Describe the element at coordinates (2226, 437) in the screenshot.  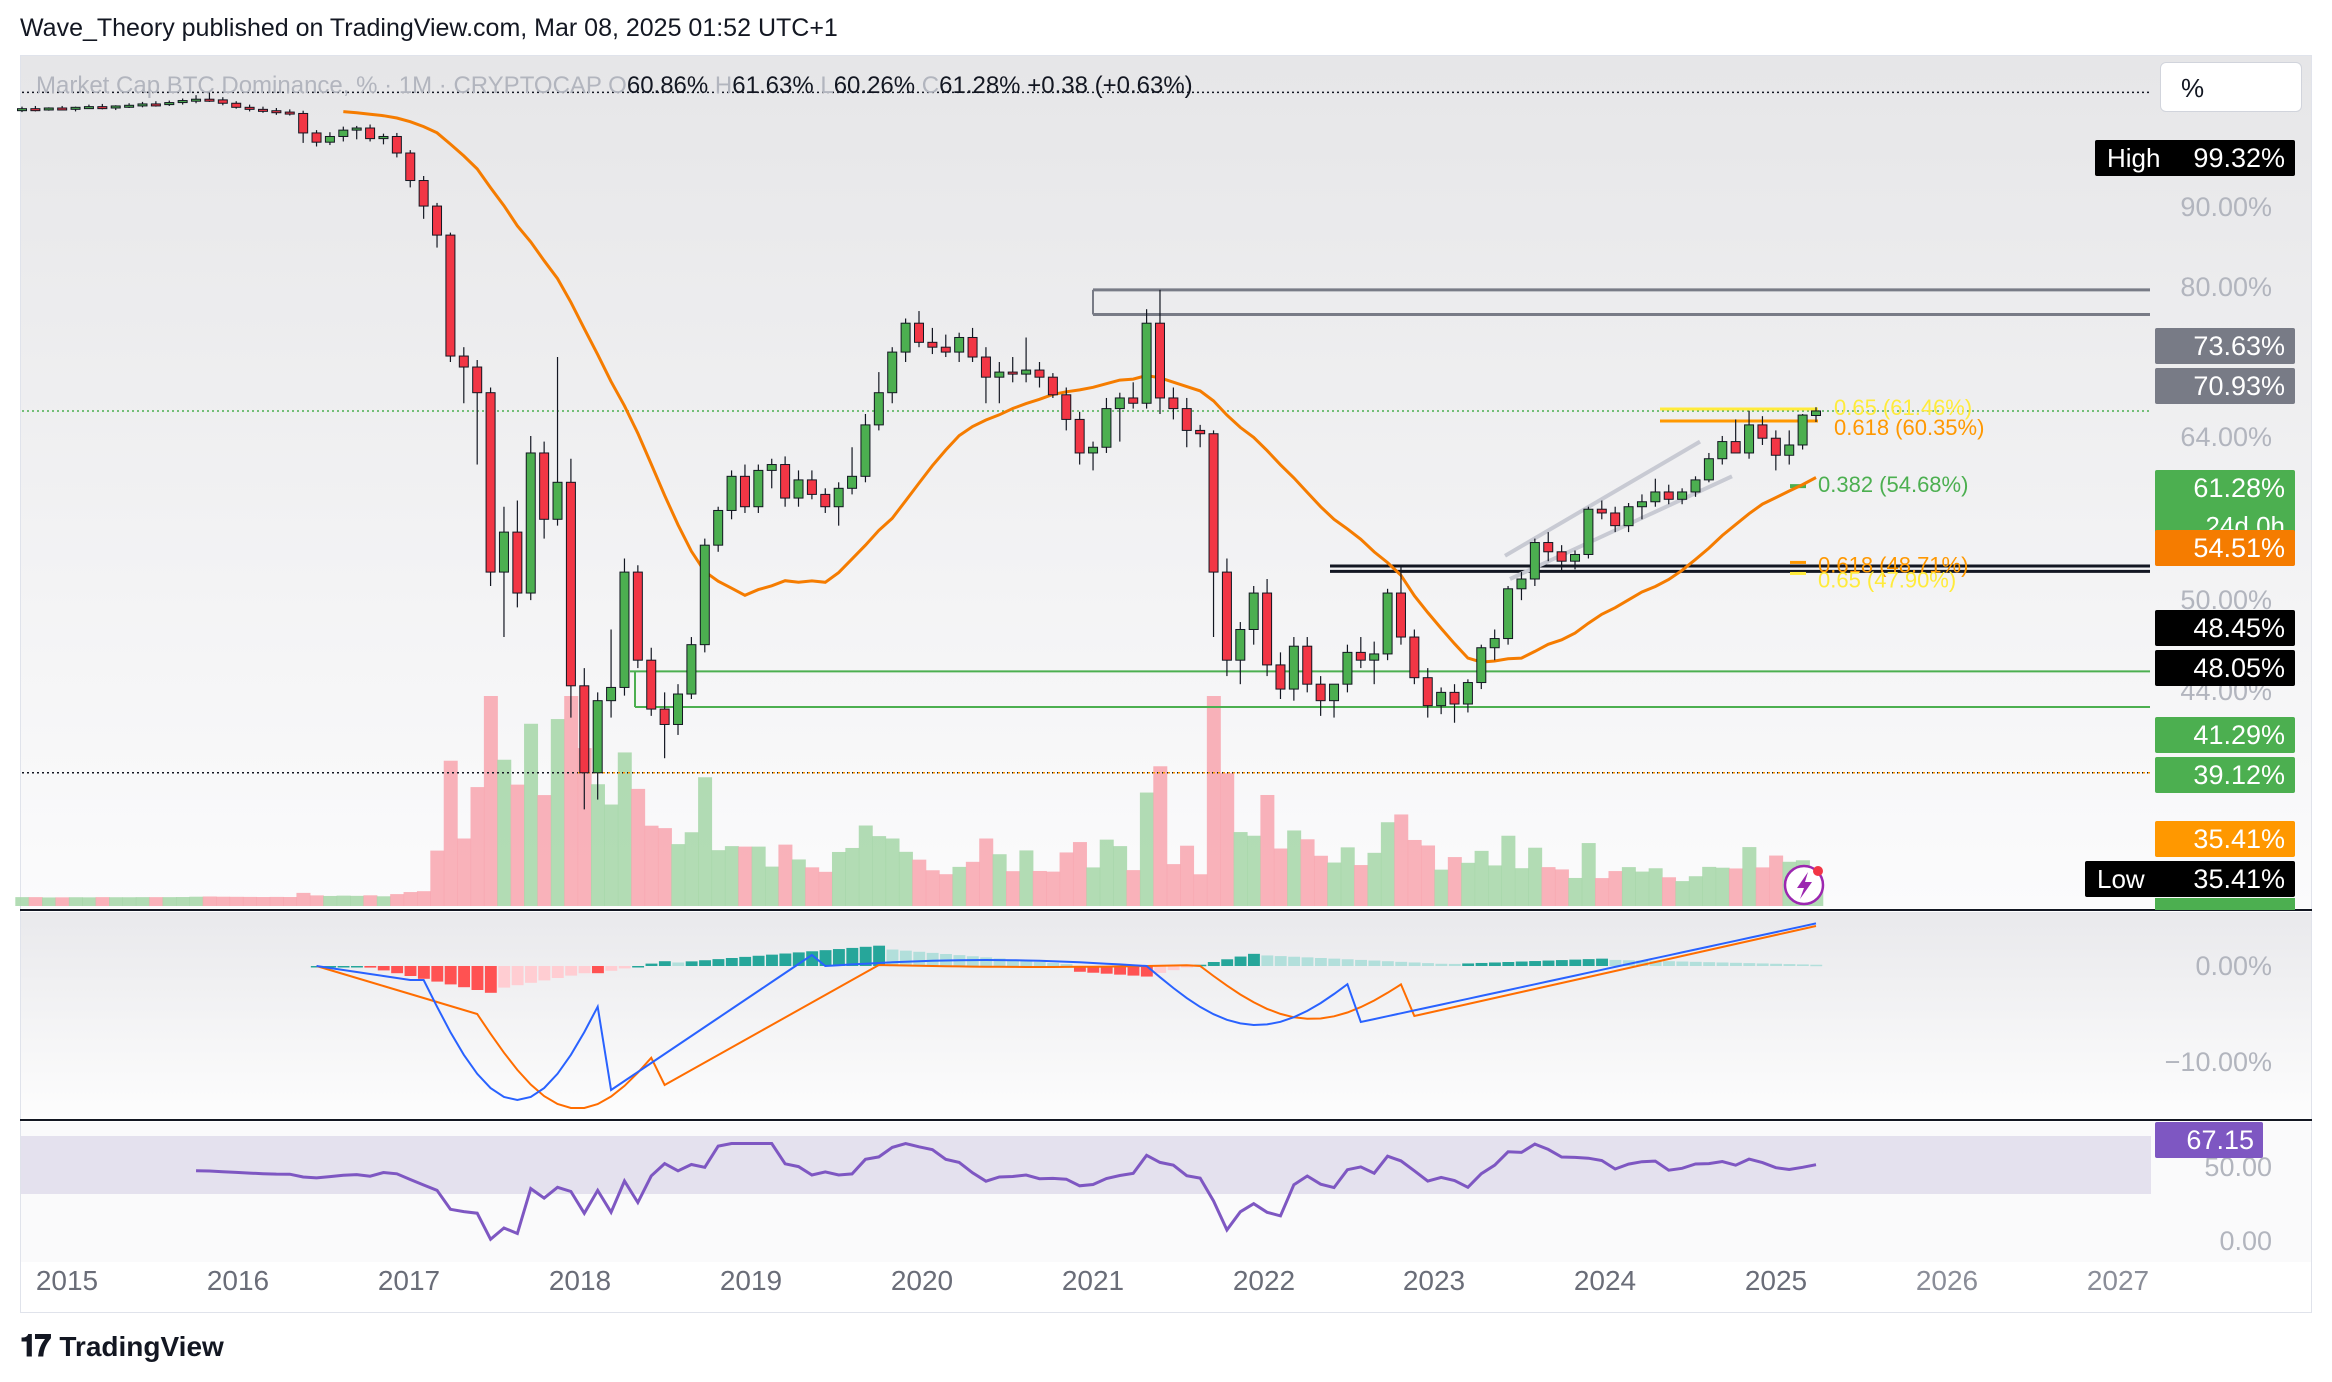
I see `price-tick-label: 64.00%` at that location.